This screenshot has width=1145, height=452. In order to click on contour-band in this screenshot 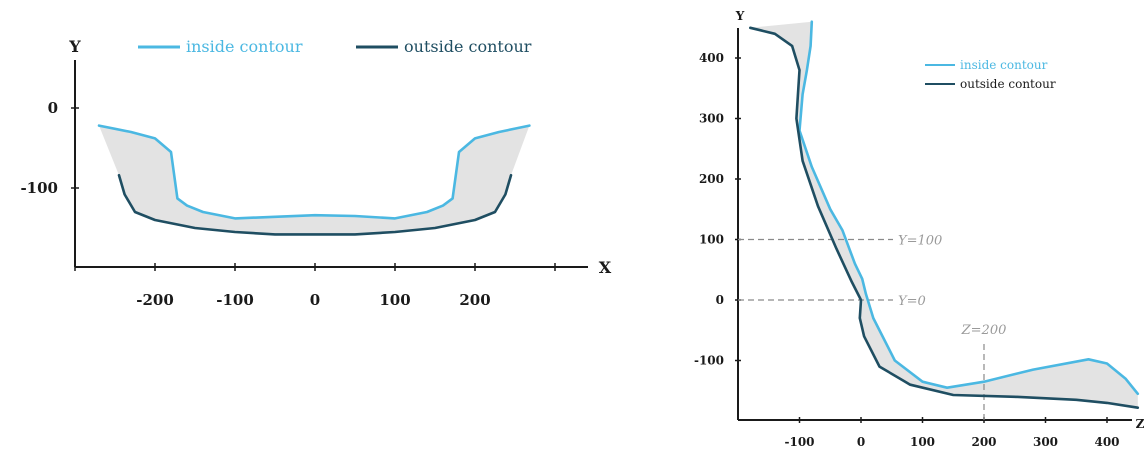, I will do `click(314, 180)`.